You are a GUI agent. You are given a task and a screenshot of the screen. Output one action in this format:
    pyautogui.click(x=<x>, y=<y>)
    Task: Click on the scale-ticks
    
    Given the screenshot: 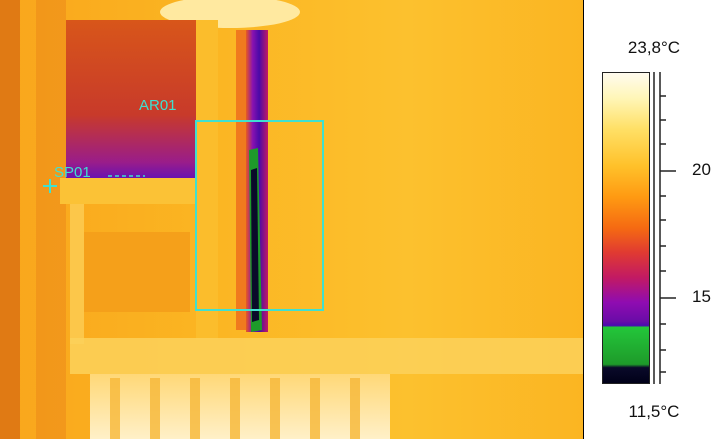 What is the action you would take?
    pyautogui.click(x=664, y=228)
    